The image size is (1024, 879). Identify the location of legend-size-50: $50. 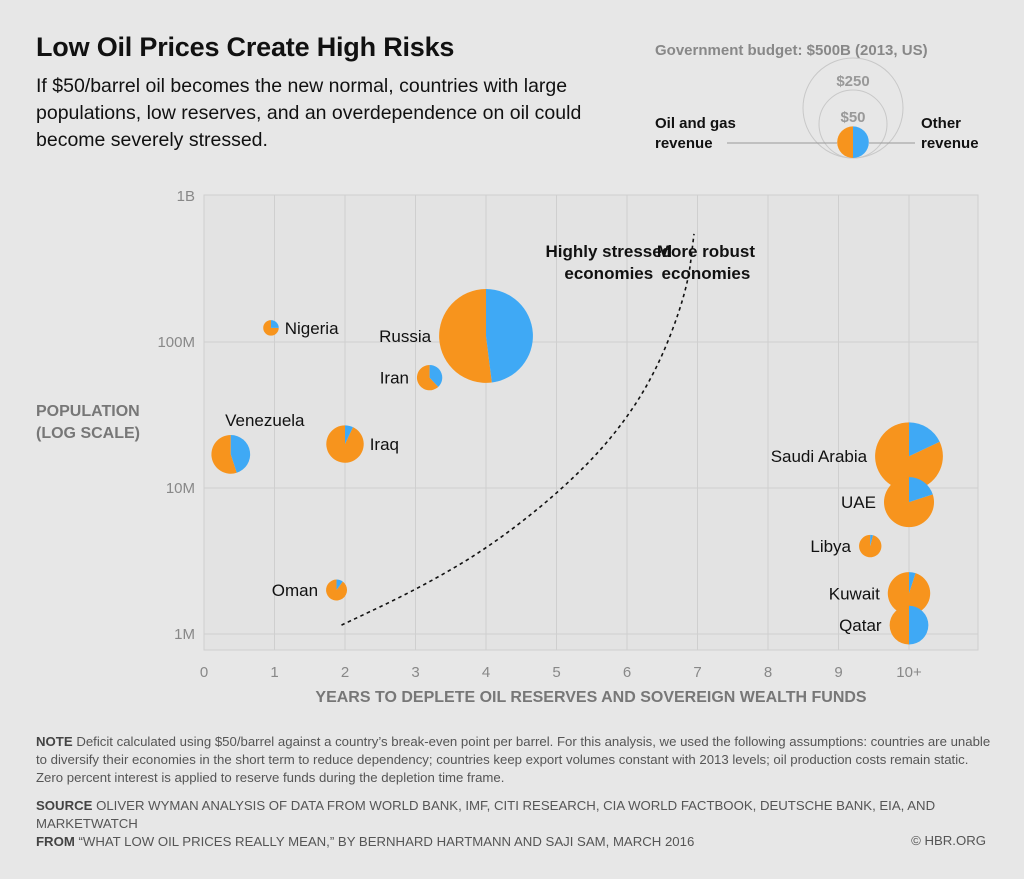
(852, 117).